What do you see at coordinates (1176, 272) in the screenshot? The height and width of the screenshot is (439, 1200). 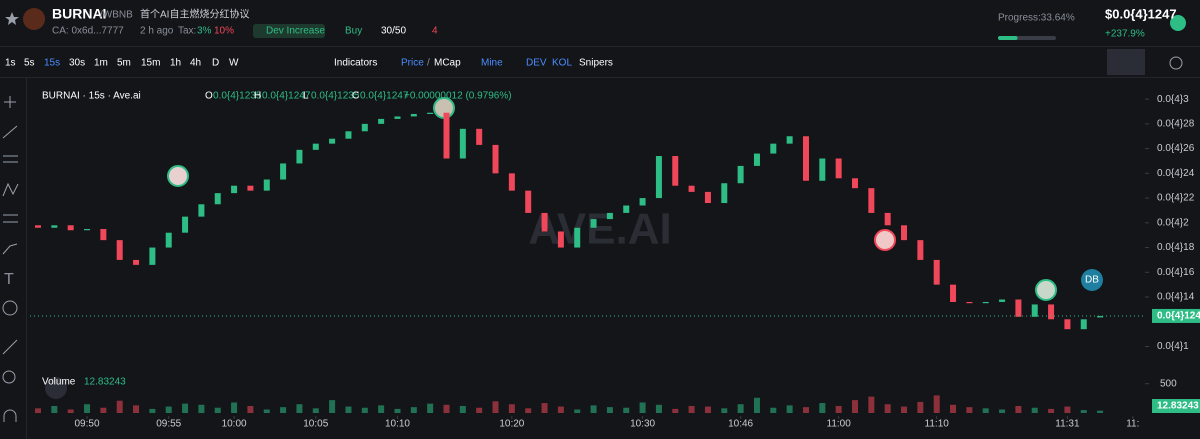 I see `y-tick-label: 0.0{4}16` at bounding box center [1176, 272].